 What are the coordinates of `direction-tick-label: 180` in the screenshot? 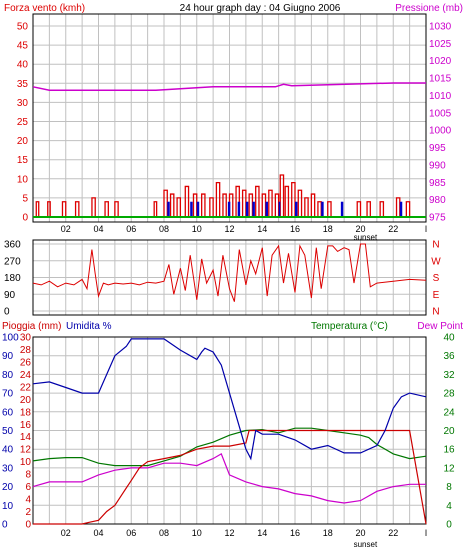 It's located at (12, 278).